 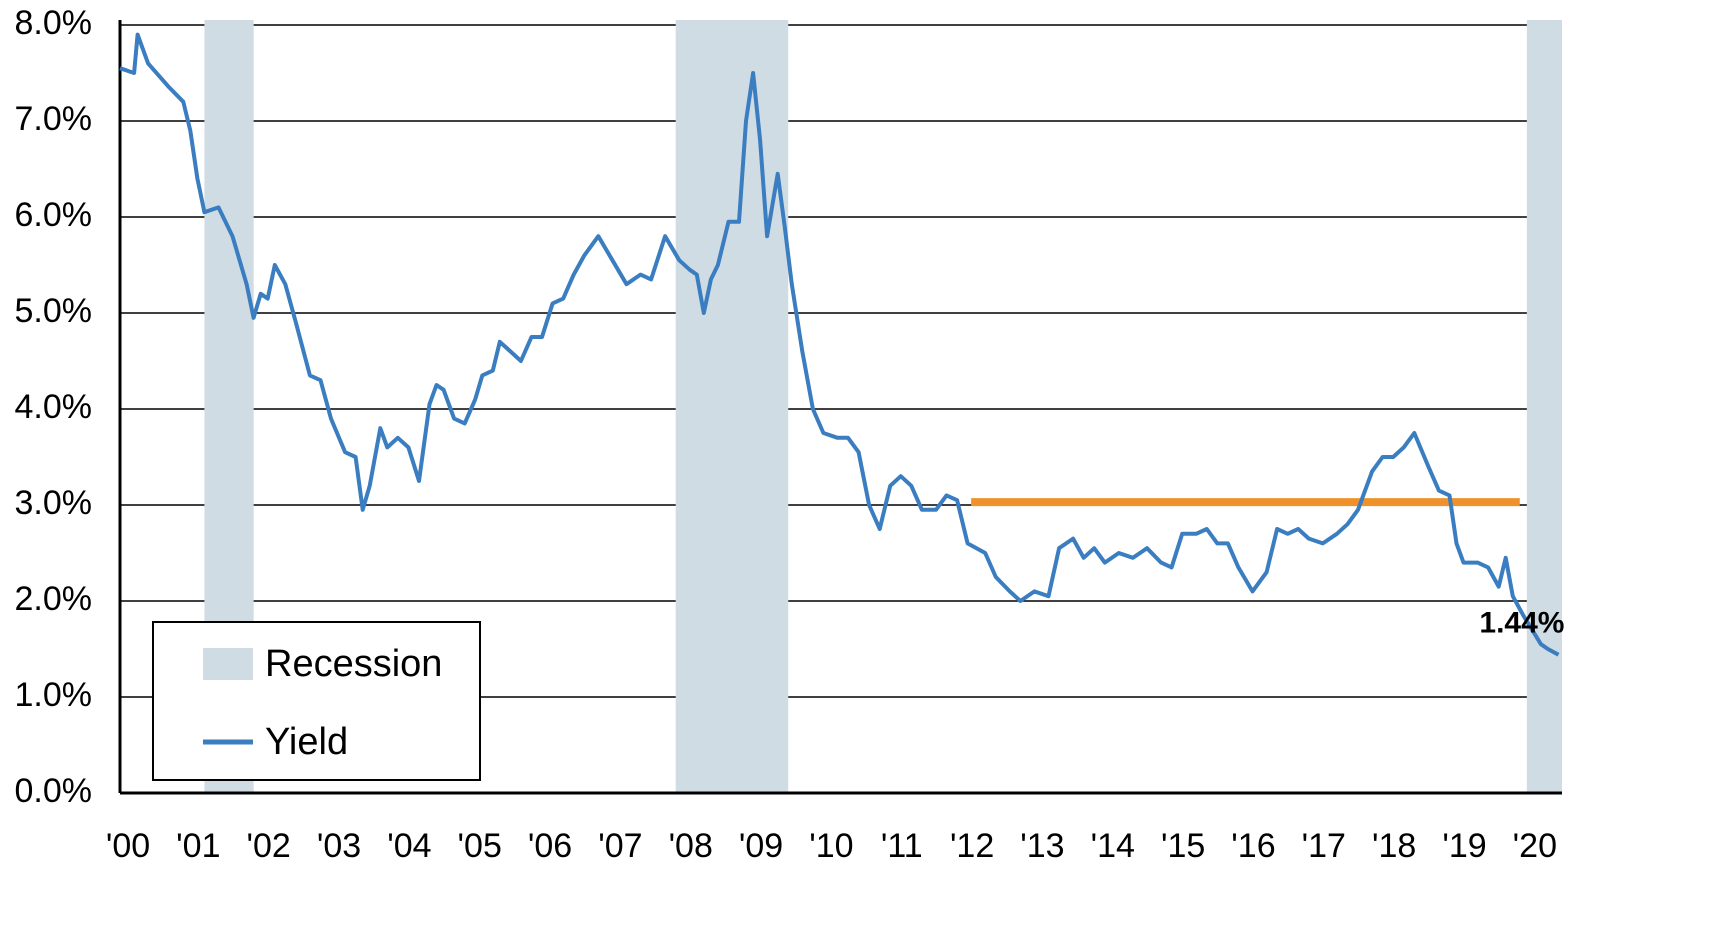 I want to click on legend-label: Yield, so click(x=306, y=742).